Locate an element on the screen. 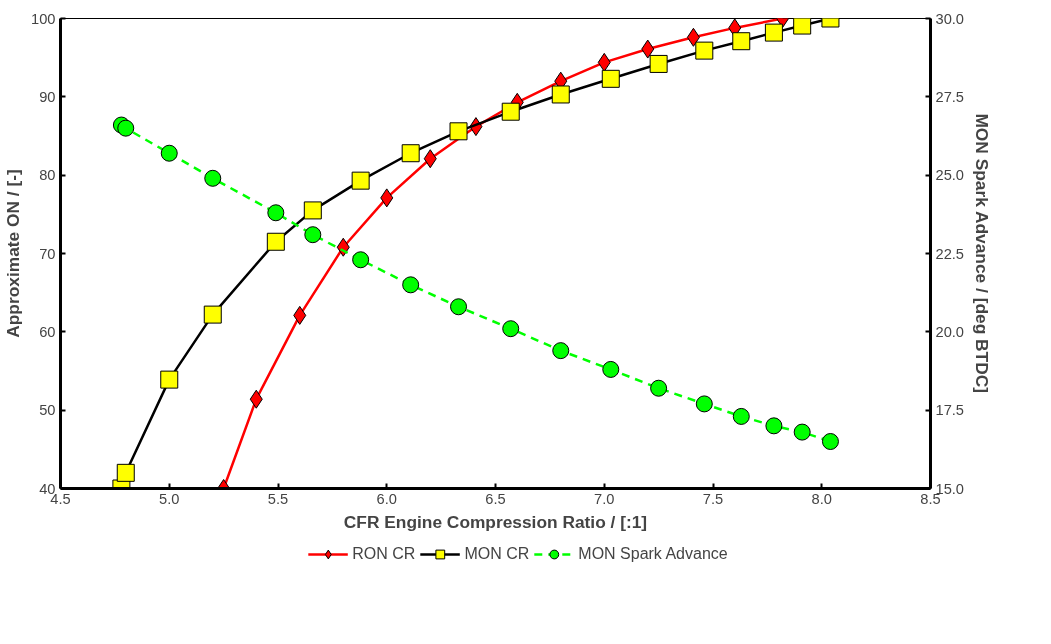  y-tick-label: 60 is located at coordinates (47, 331).